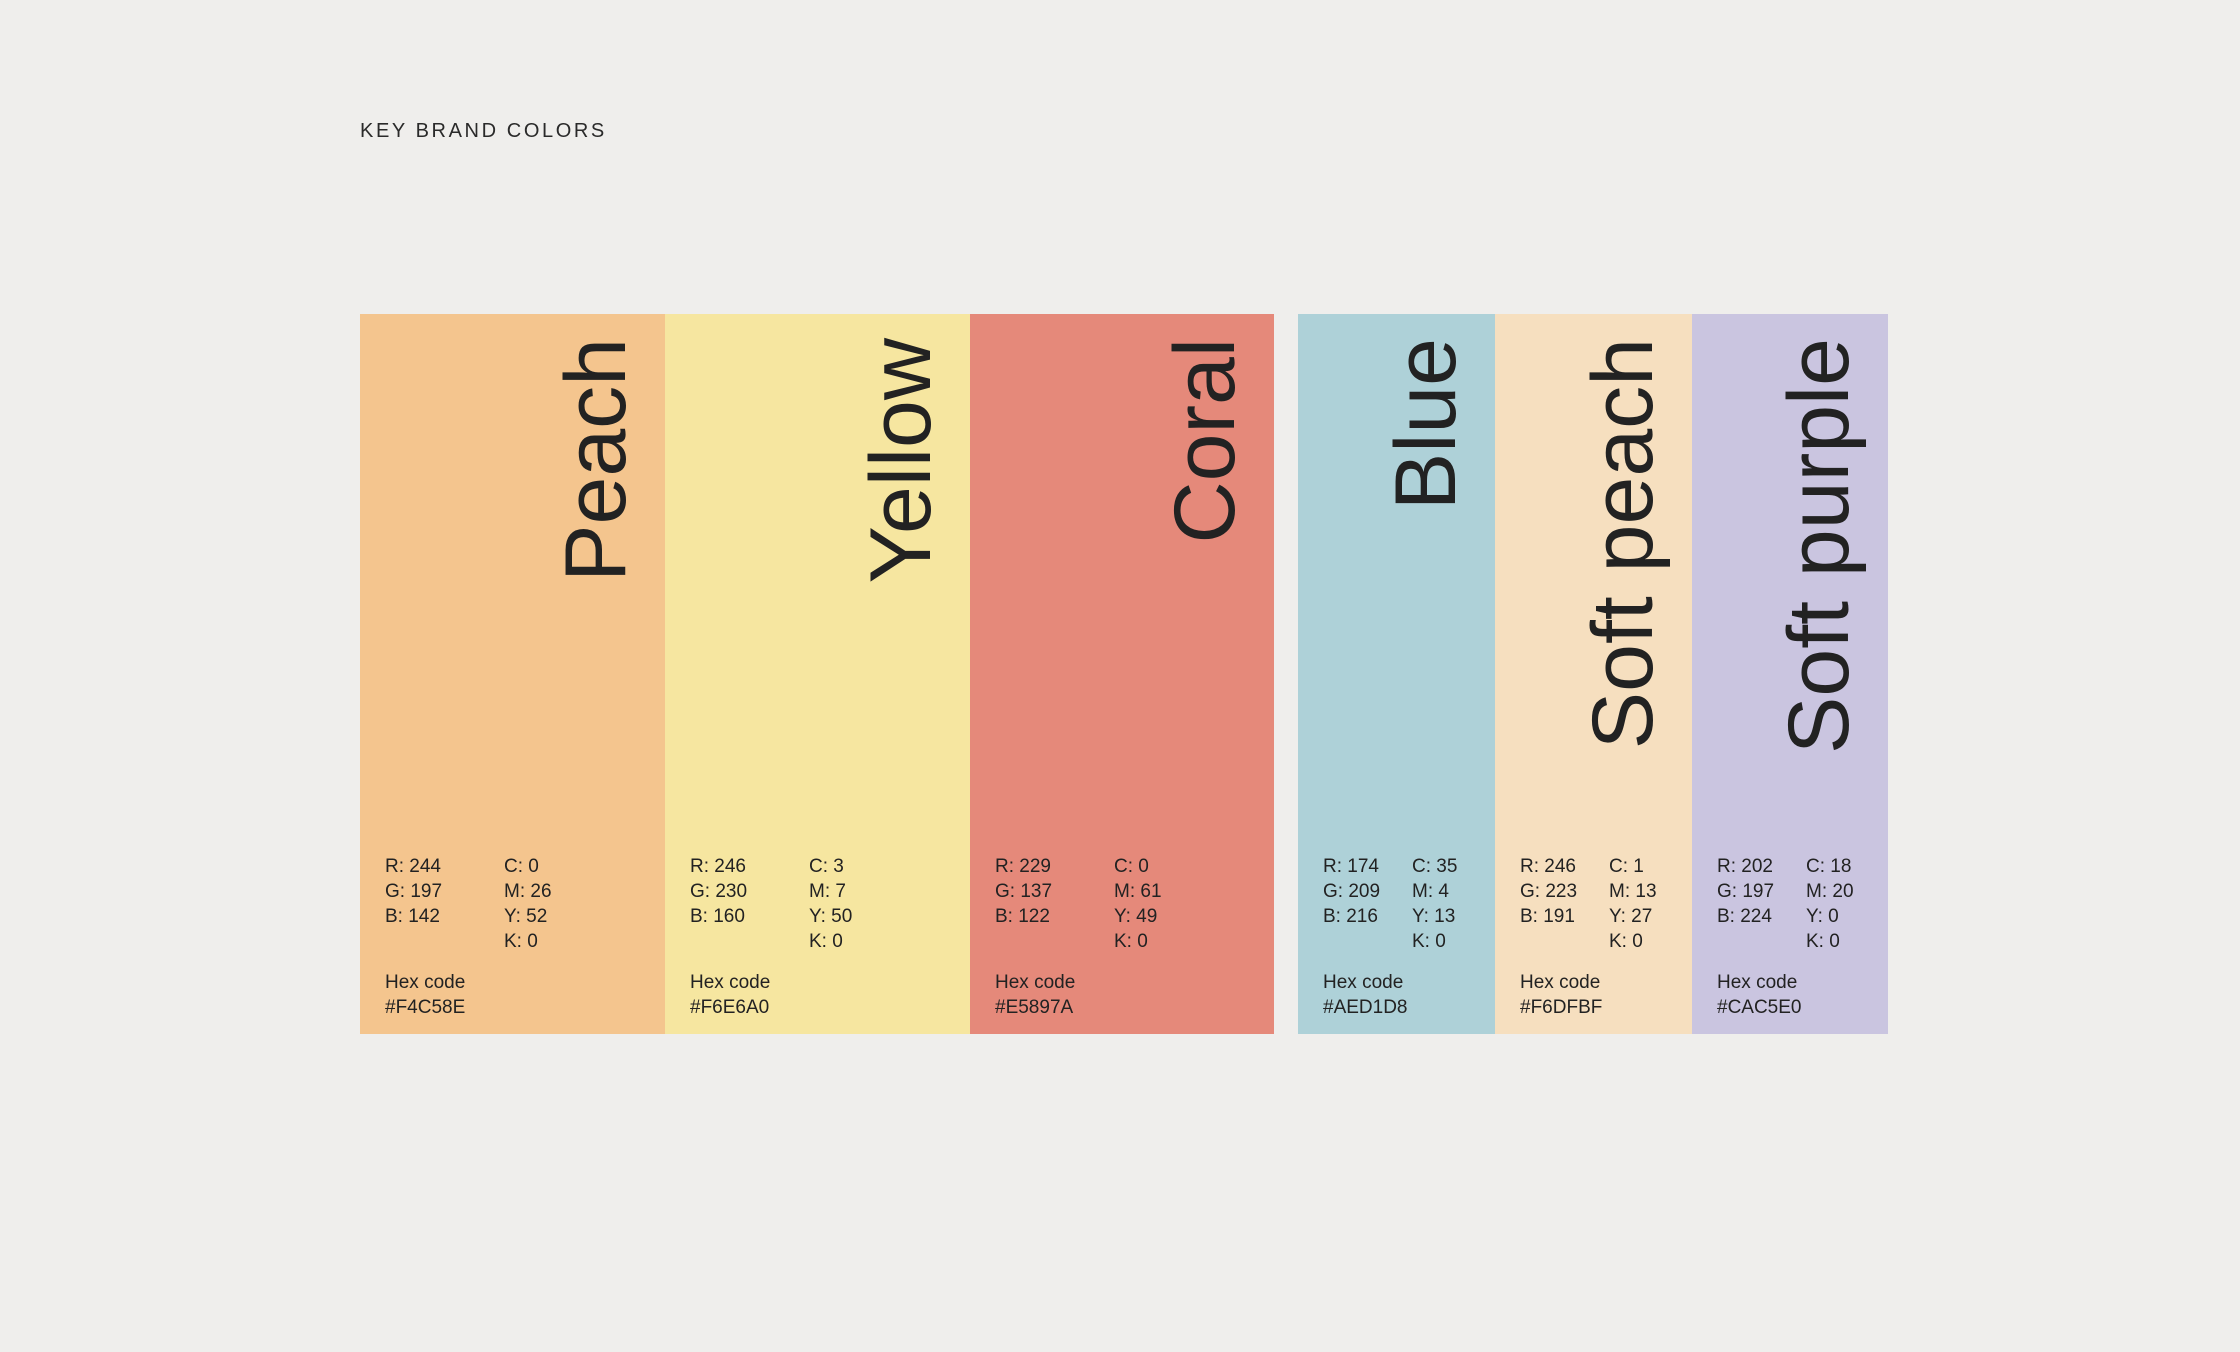  Describe the element at coordinates (1426, 424) in the screenshot. I see `color-name: Blue` at that location.